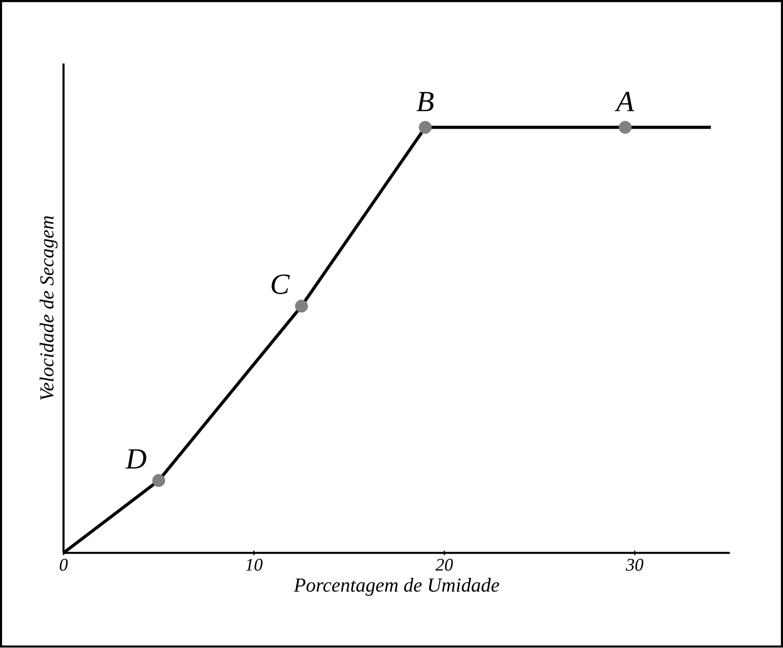  I want to click on x-tick-label: 30, so click(635, 564).